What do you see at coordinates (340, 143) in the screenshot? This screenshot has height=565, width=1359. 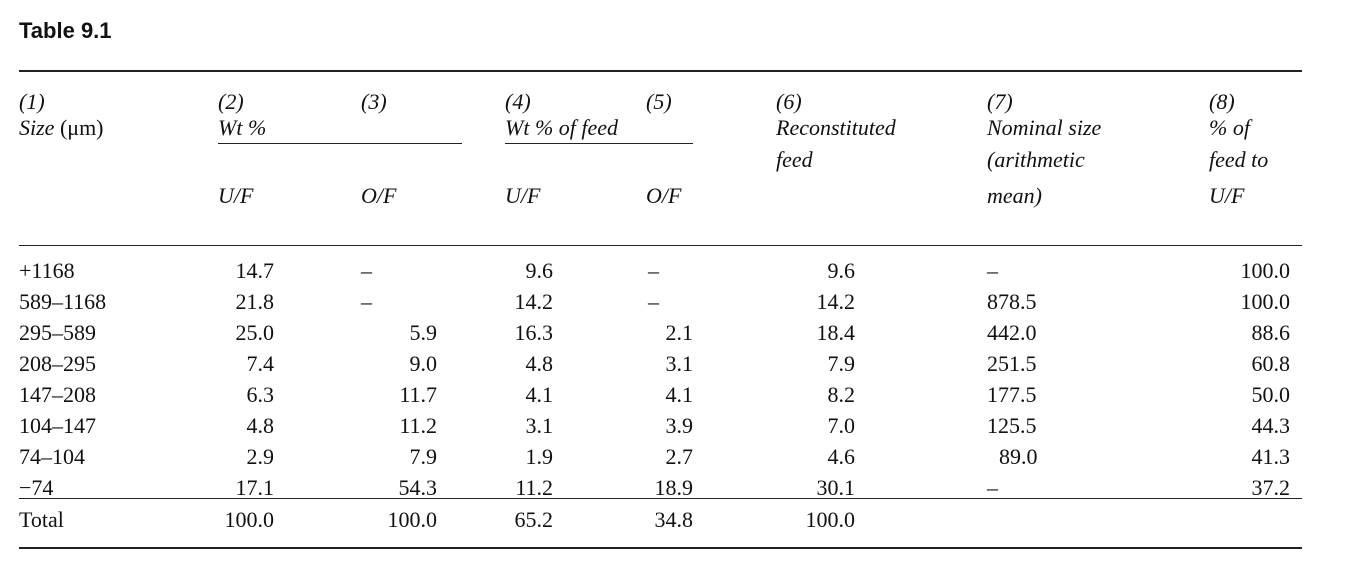 I see `wt-rule` at bounding box center [340, 143].